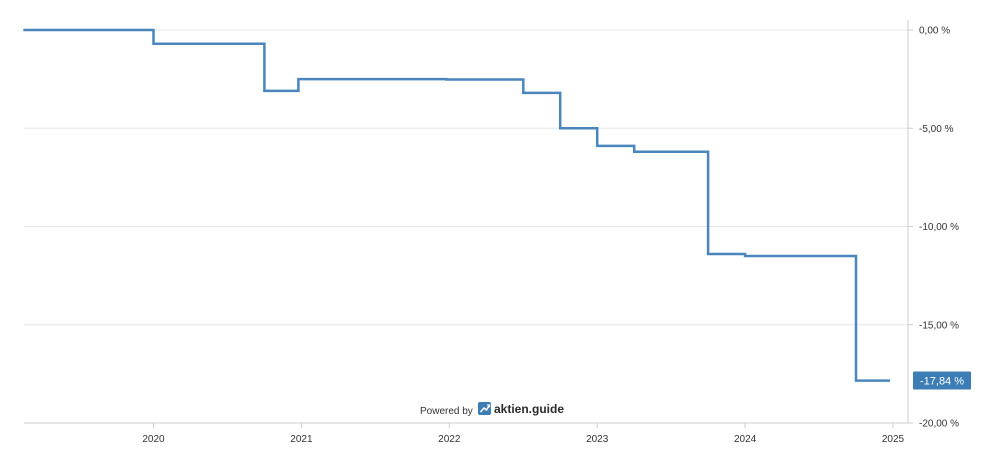 This screenshot has width=989, height=466. Describe the element at coordinates (523, 434) in the screenshot. I see `x-axis-ticks: 2020 2021 2022 2023 2024 2025` at that location.